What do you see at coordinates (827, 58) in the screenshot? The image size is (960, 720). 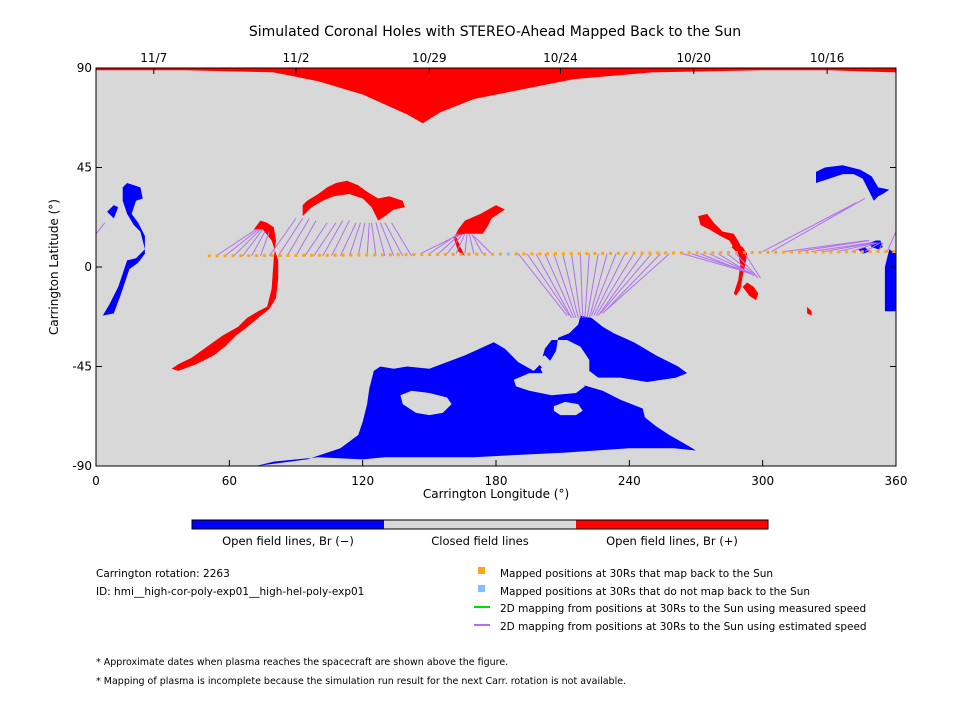 I see `date-tick-label: 10/16` at bounding box center [827, 58].